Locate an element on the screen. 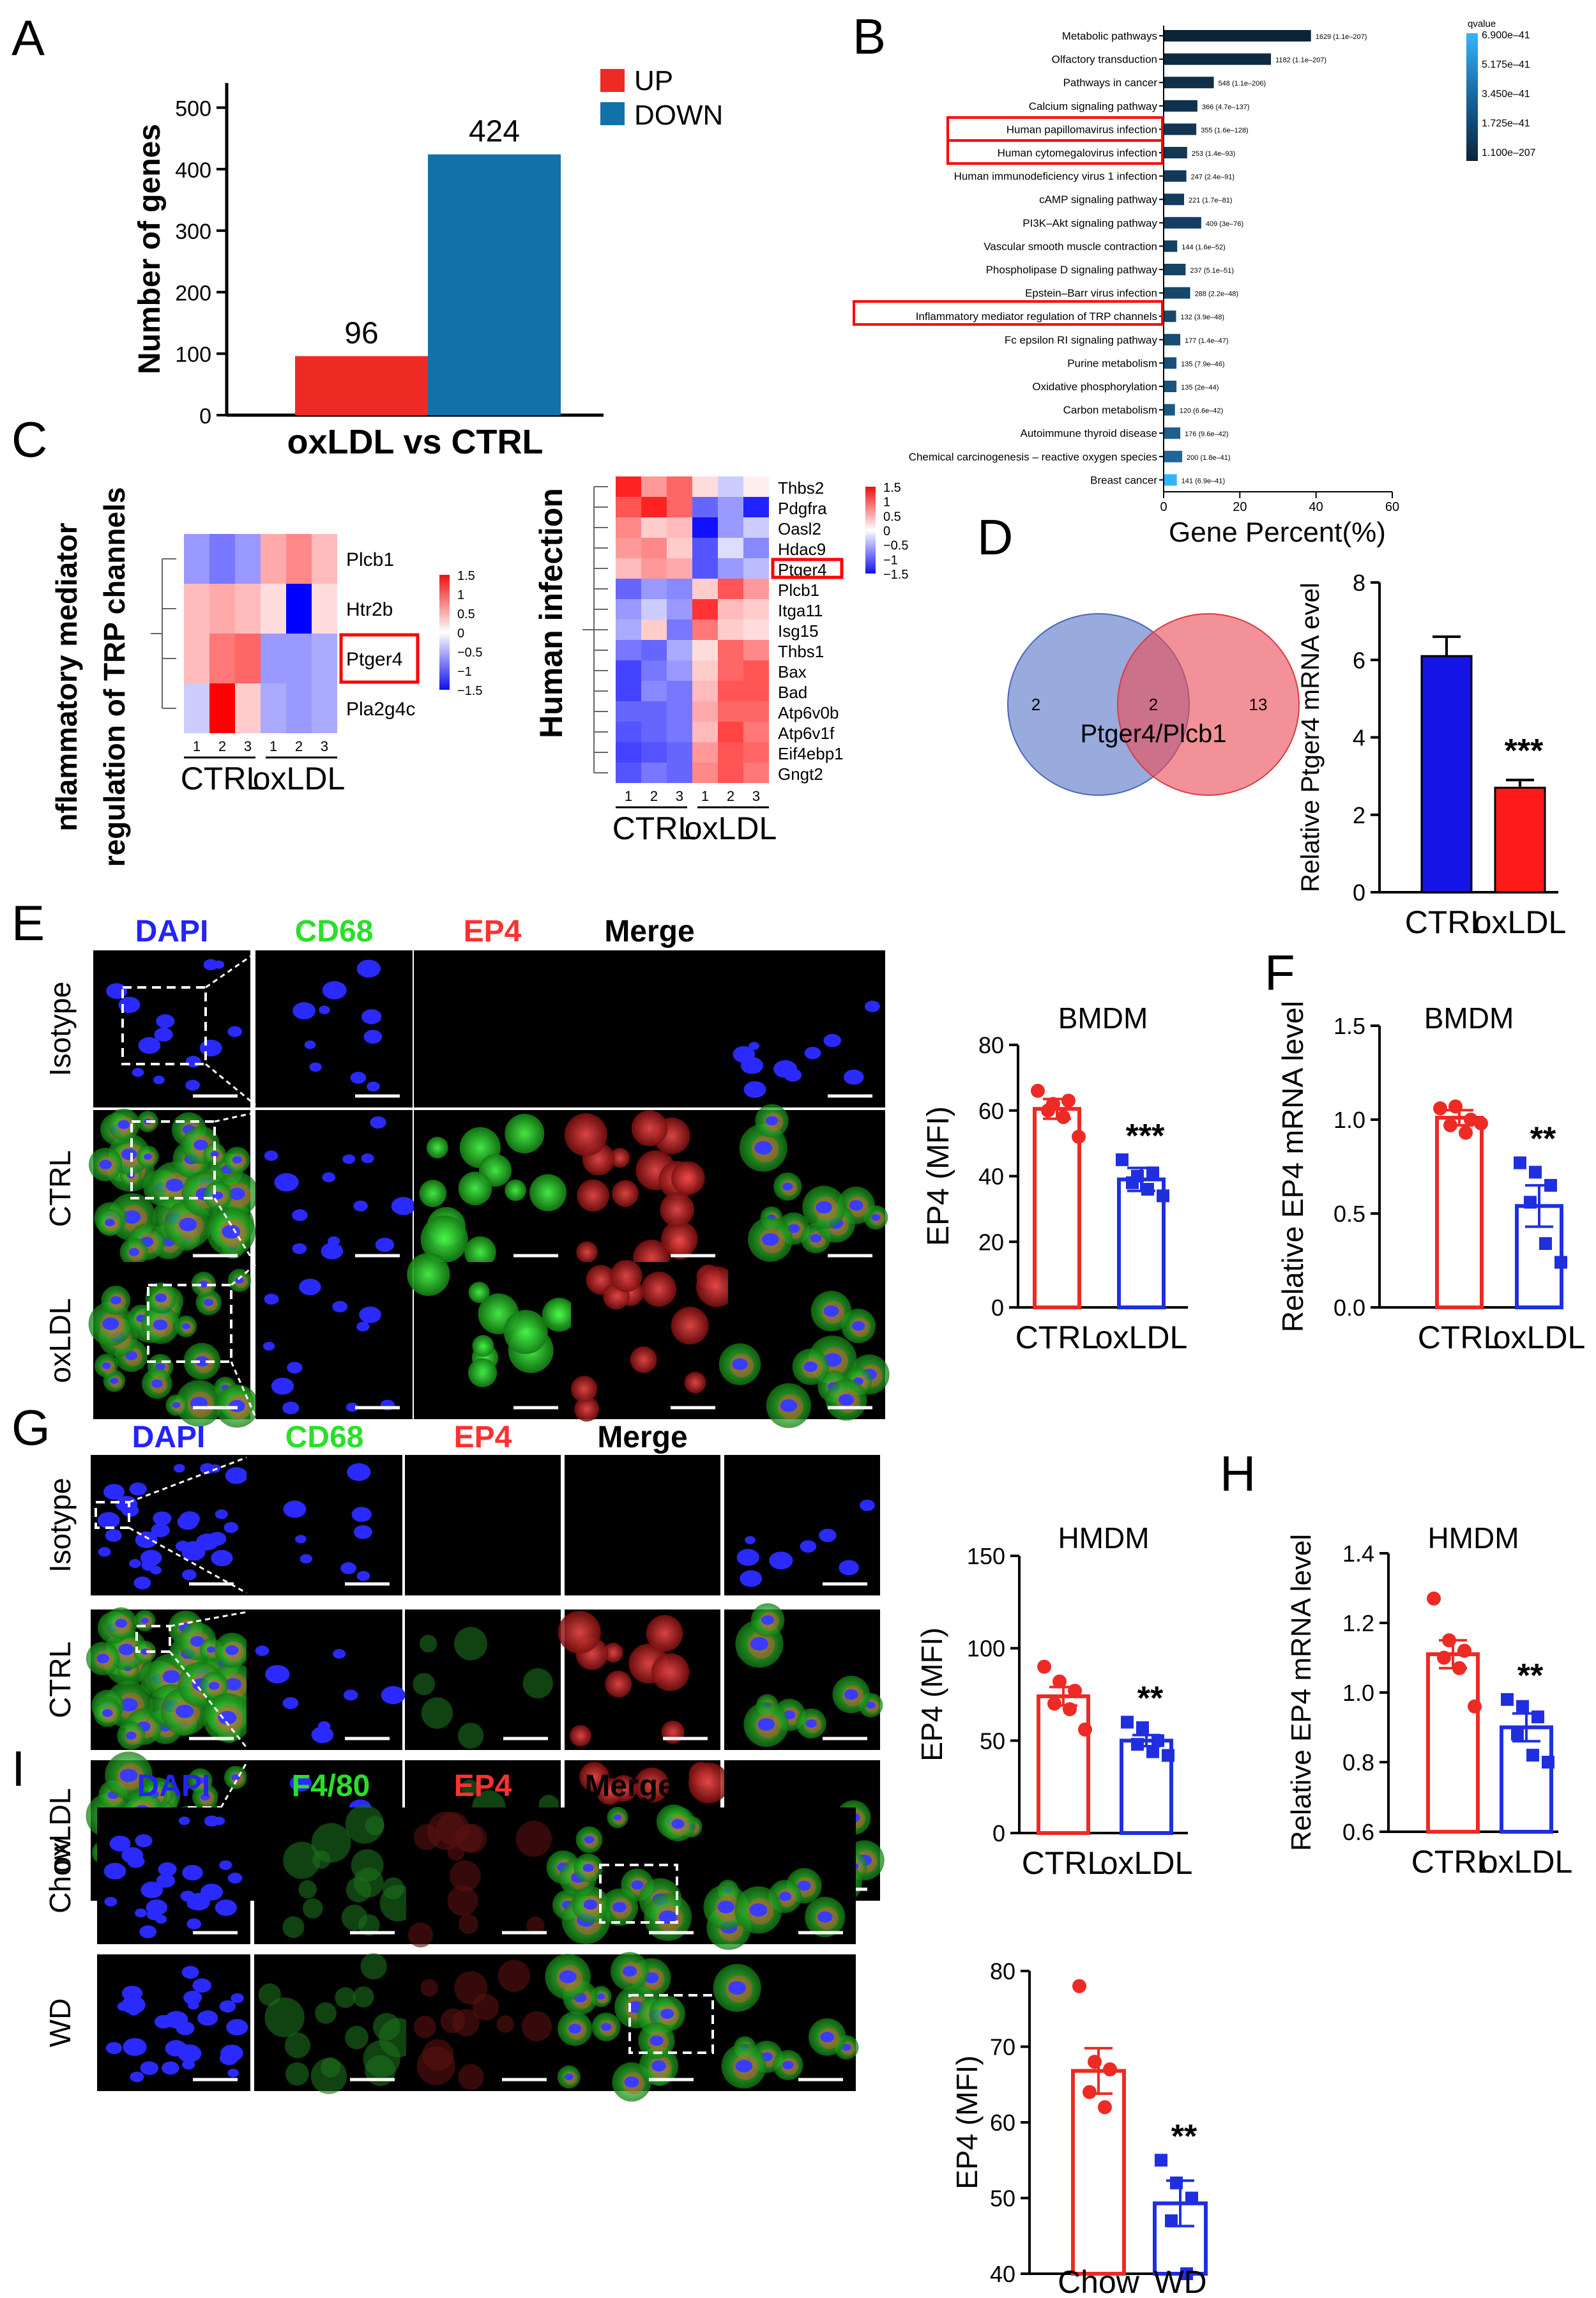 Image resolution: width=1596 pixels, height=2298 pixels. chart-title: HMDM is located at coordinates (1473, 1538).